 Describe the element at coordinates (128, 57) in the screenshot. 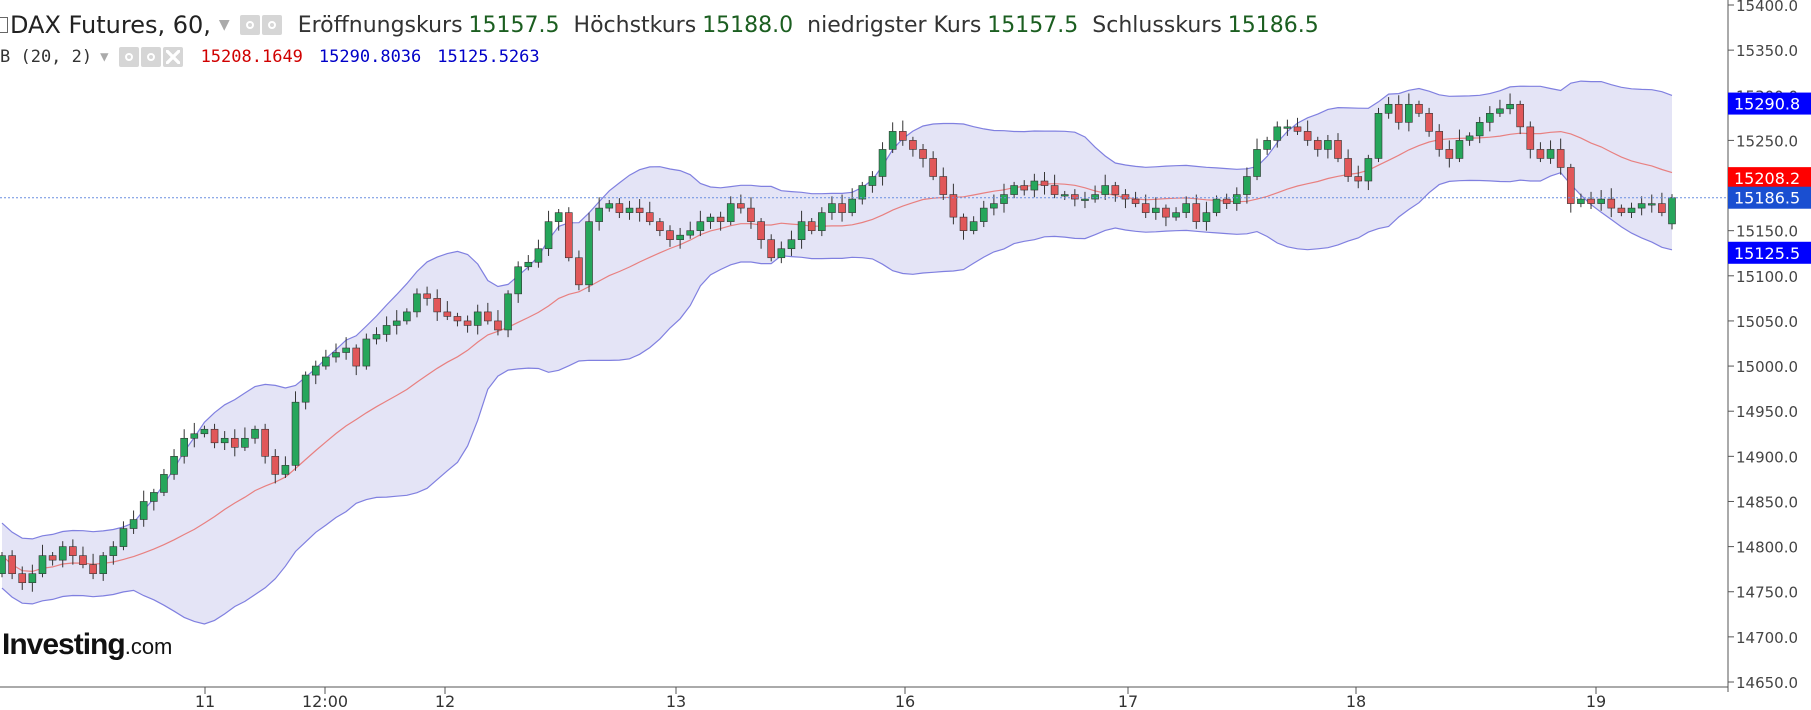

I see `indicator-eye-icon` at that location.